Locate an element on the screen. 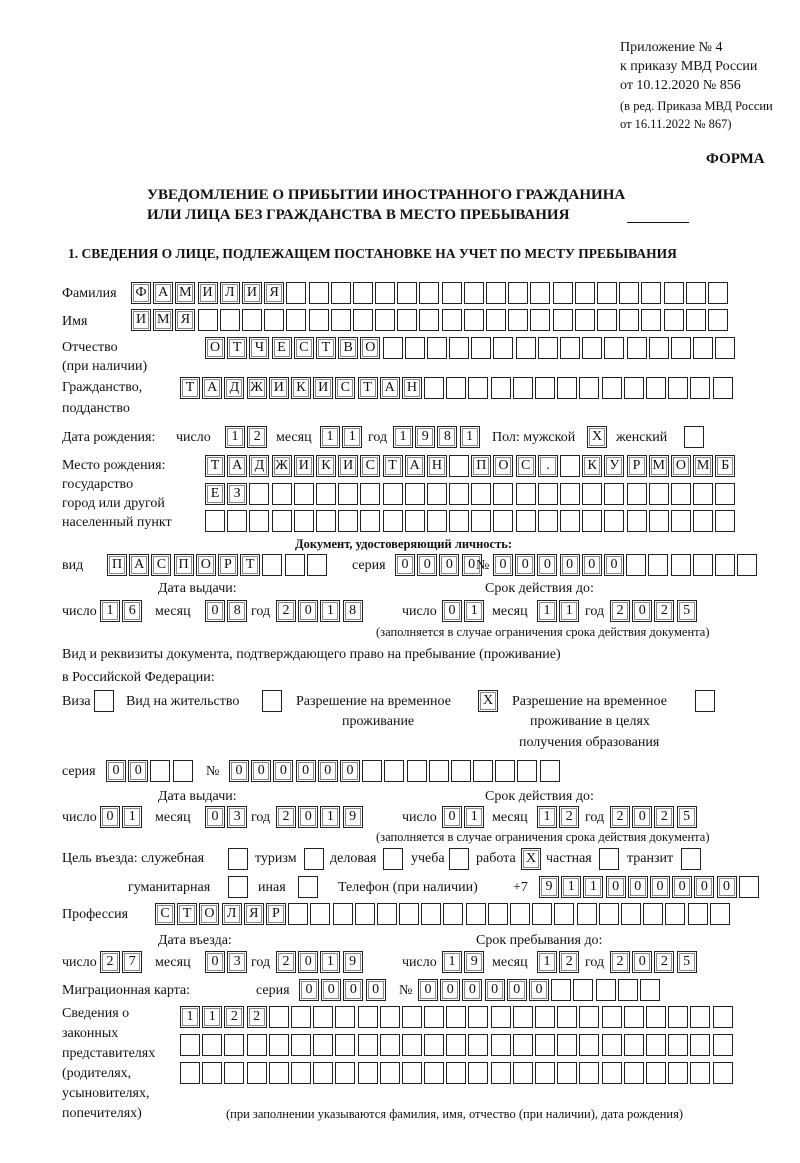 This screenshot has height=1163, width=800. char-box: И is located at coordinates (141, 320).